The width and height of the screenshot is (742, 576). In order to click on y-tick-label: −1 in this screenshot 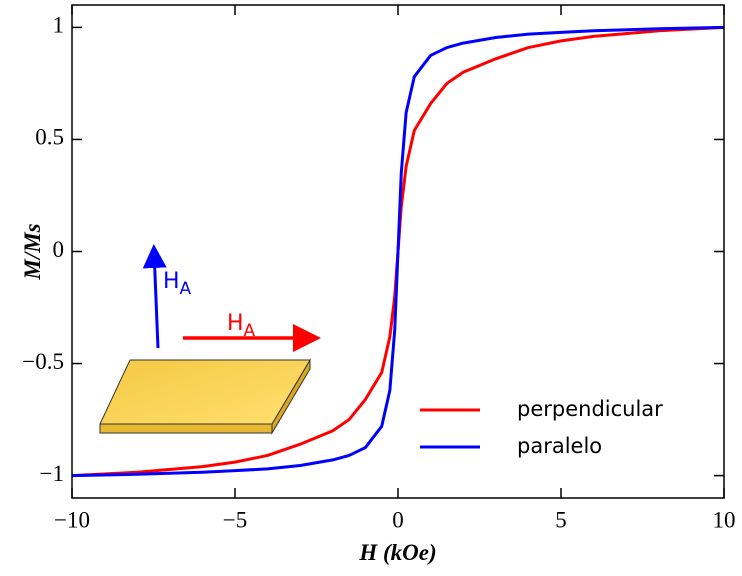, I will do `click(52, 473)`.